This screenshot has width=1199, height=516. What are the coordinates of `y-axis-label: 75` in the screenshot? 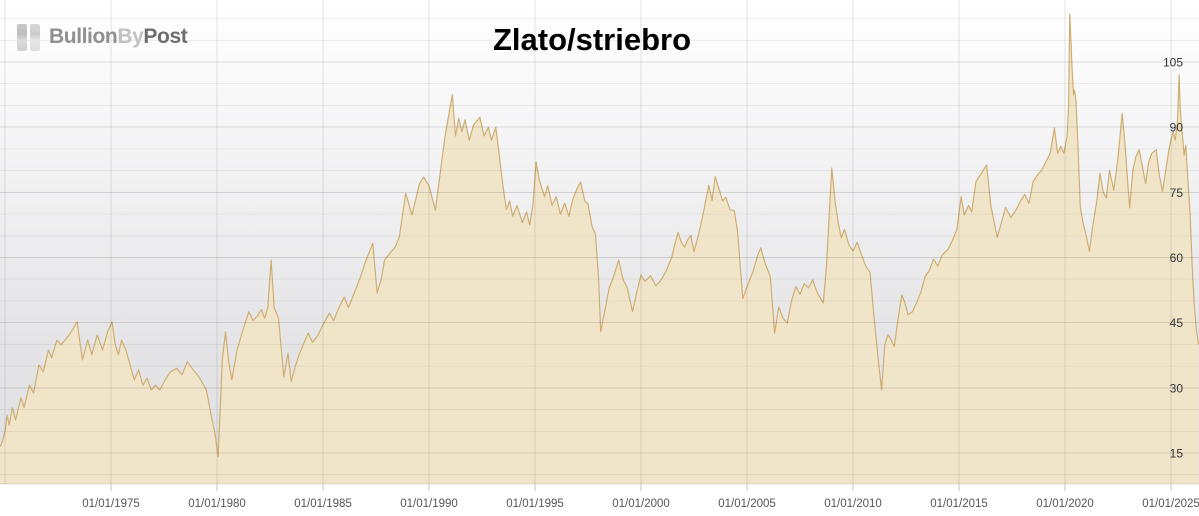 It's located at (1177, 193).